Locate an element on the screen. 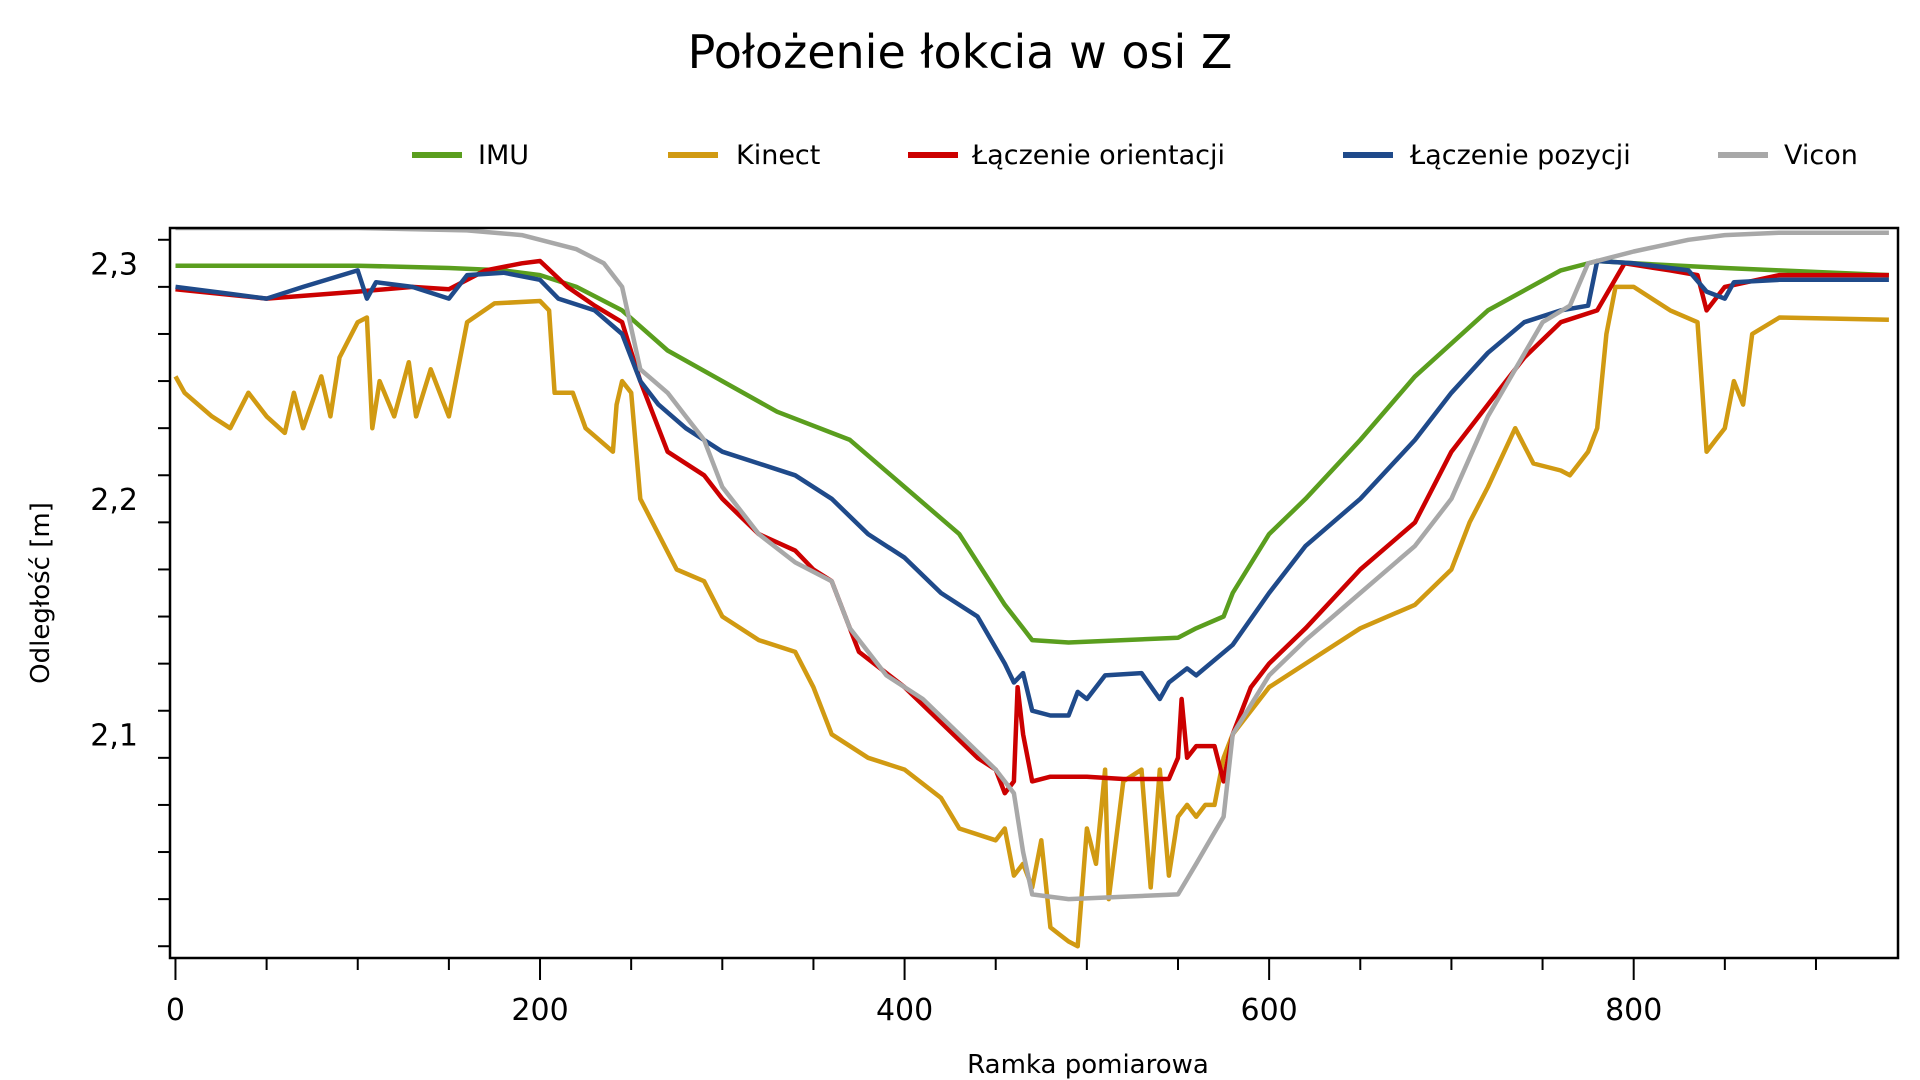  legend-item-kinect: Kinect is located at coordinates (744, 155).